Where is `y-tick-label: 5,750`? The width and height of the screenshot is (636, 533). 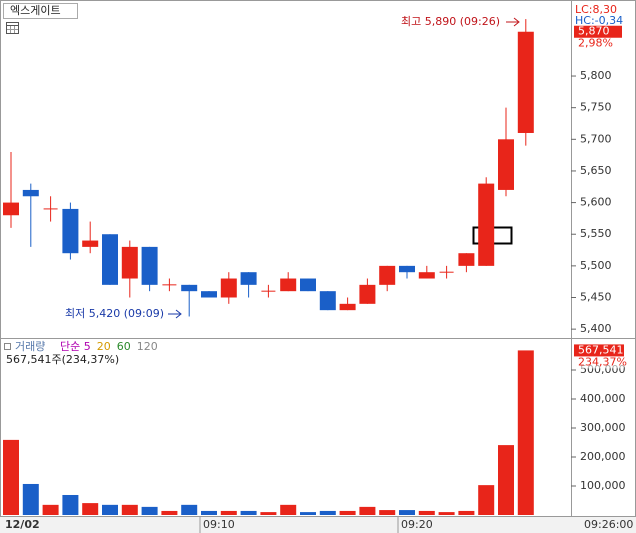 y-tick-label: 5,750 is located at coordinates (596, 107).